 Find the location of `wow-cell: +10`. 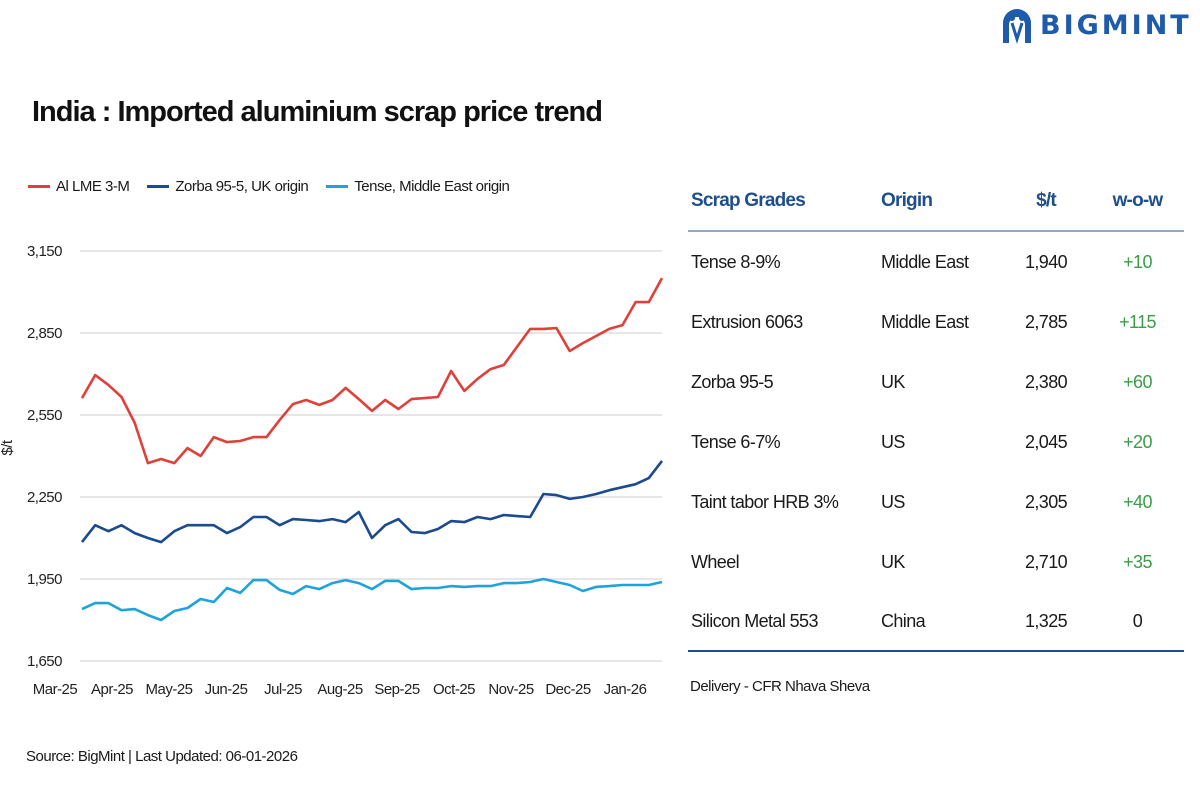

wow-cell: +10 is located at coordinates (1137, 261).